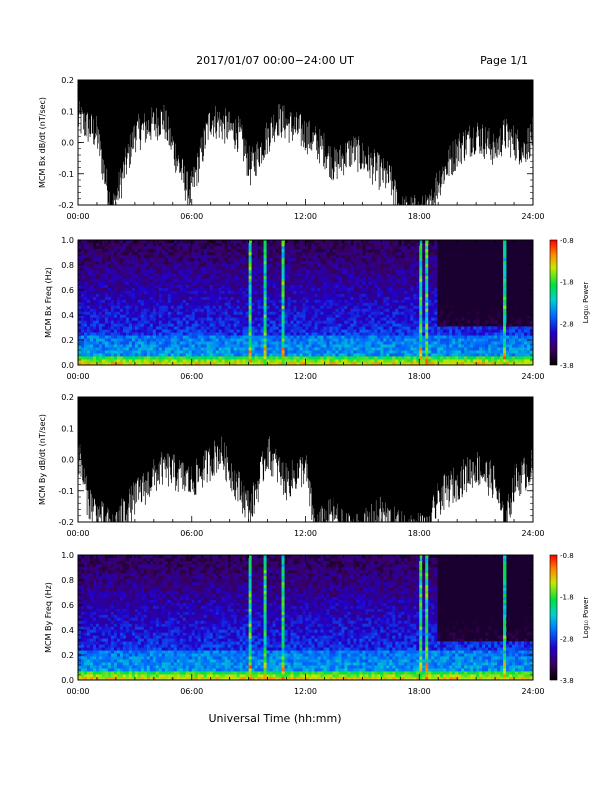  I want to click on bx-dbdt-ytick-label: 0.2, so click(67, 80).